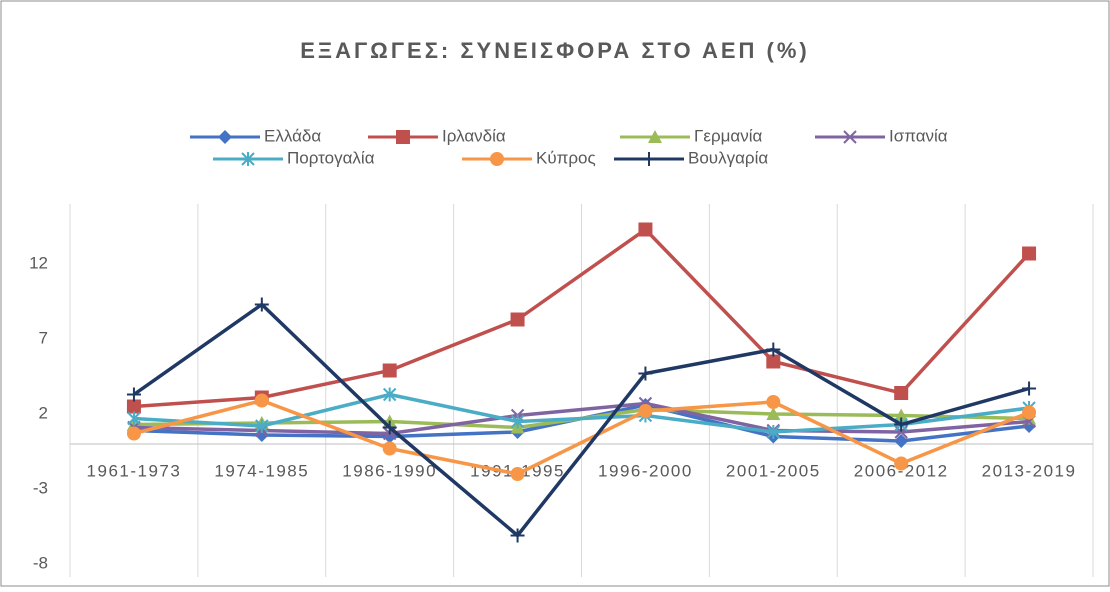 The width and height of the screenshot is (1110, 592). I want to click on legend-label: Ισπανία, so click(918, 135).